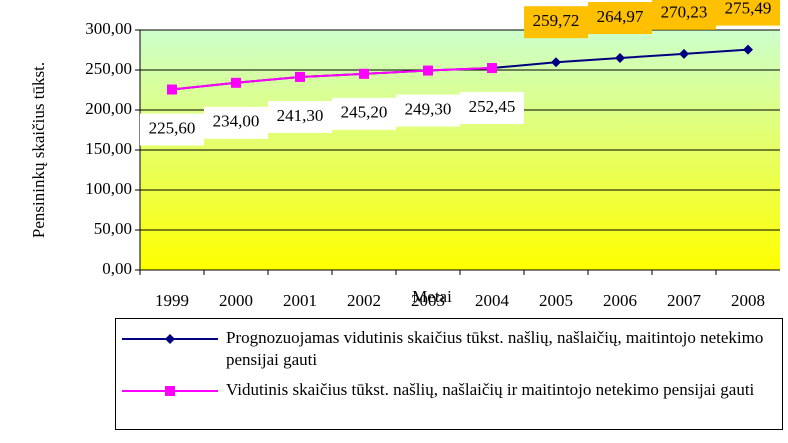 The width and height of the screenshot is (788, 443). What do you see at coordinates (108, 188) in the screenshot?
I see `y-tick-label: 100,00` at bounding box center [108, 188].